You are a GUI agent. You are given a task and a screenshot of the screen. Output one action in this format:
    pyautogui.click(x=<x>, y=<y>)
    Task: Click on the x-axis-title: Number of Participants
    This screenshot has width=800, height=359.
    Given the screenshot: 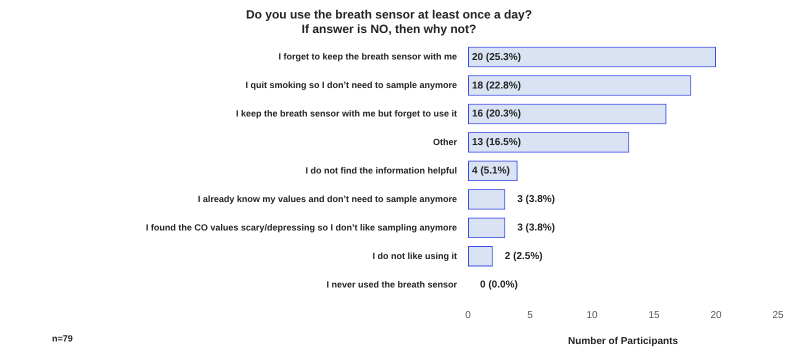 What is the action you would take?
    pyautogui.click(x=623, y=341)
    